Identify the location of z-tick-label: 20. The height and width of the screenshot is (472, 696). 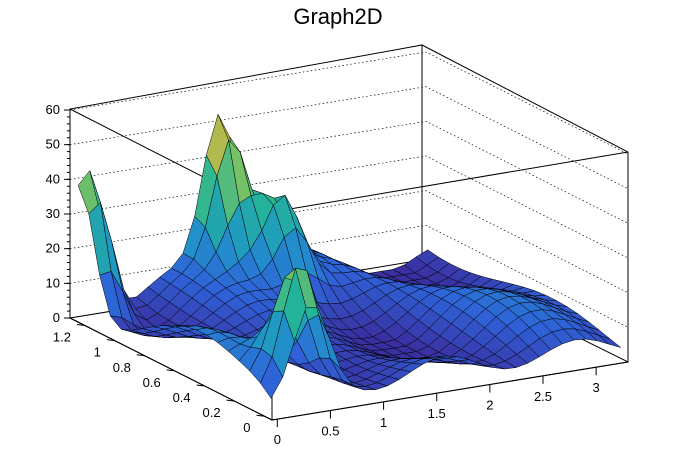
(53, 248).